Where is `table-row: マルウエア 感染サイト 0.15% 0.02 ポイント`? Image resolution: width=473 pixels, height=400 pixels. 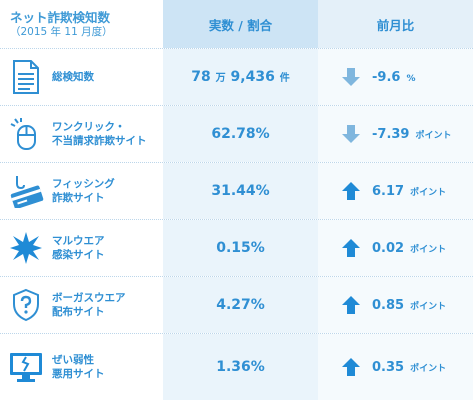
table-row: マルウエア 感染サイト 0.15% 0.02 ポイント is located at coordinates (236, 247).